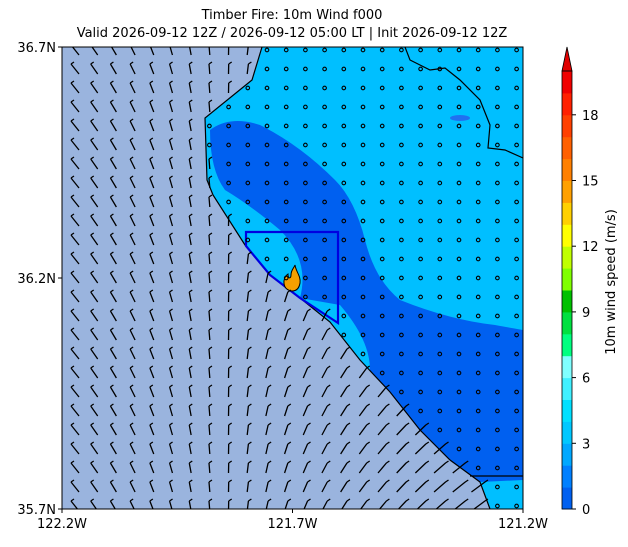  What do you see at coordinates (586, 510) in the screenshot?
I see `colorbar-tick-label: 0` at bounding box center [586, 510].